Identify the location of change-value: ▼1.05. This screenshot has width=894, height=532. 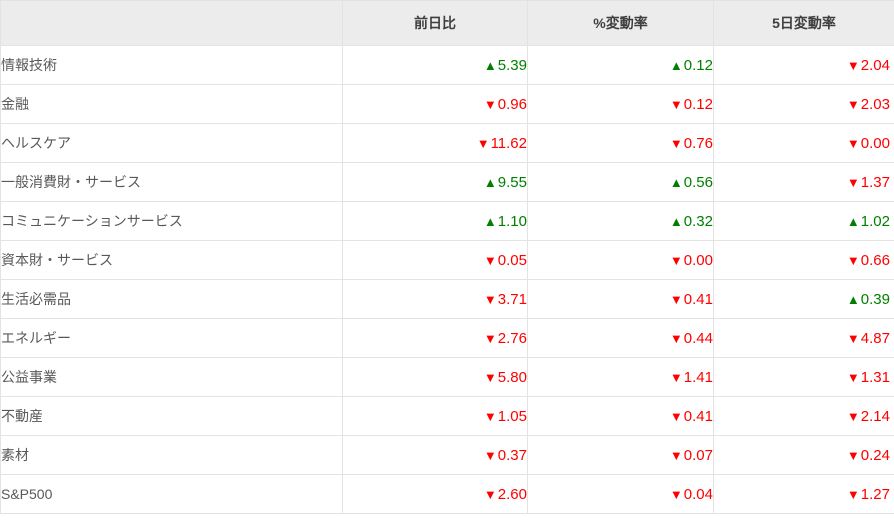
(435, 416).